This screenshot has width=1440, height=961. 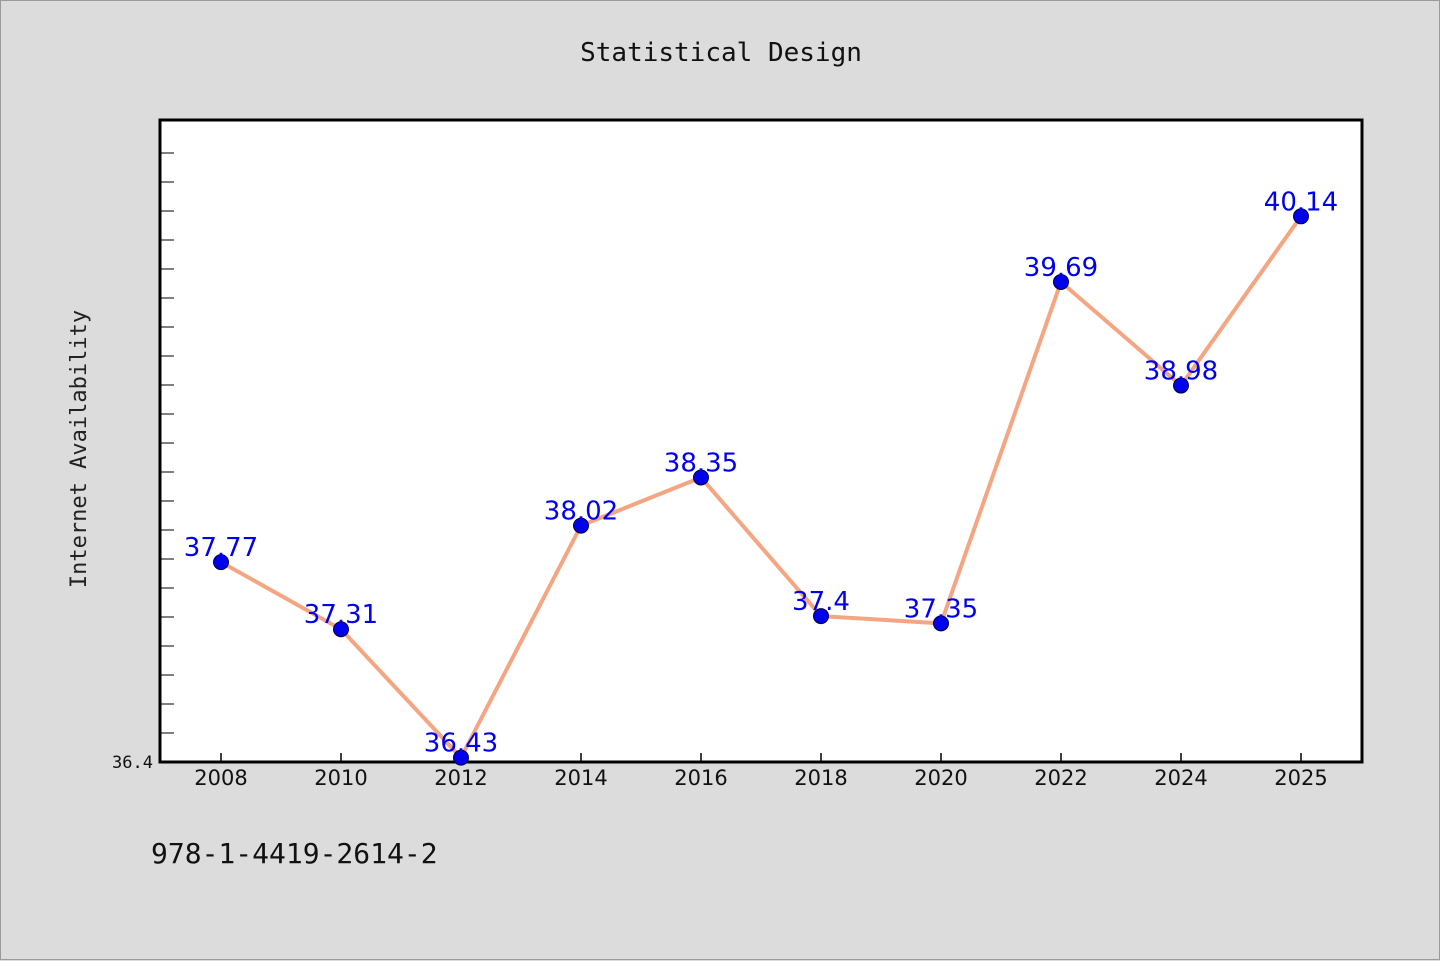 I want to click on y-axis-ticks, so click(x=167, y=443).